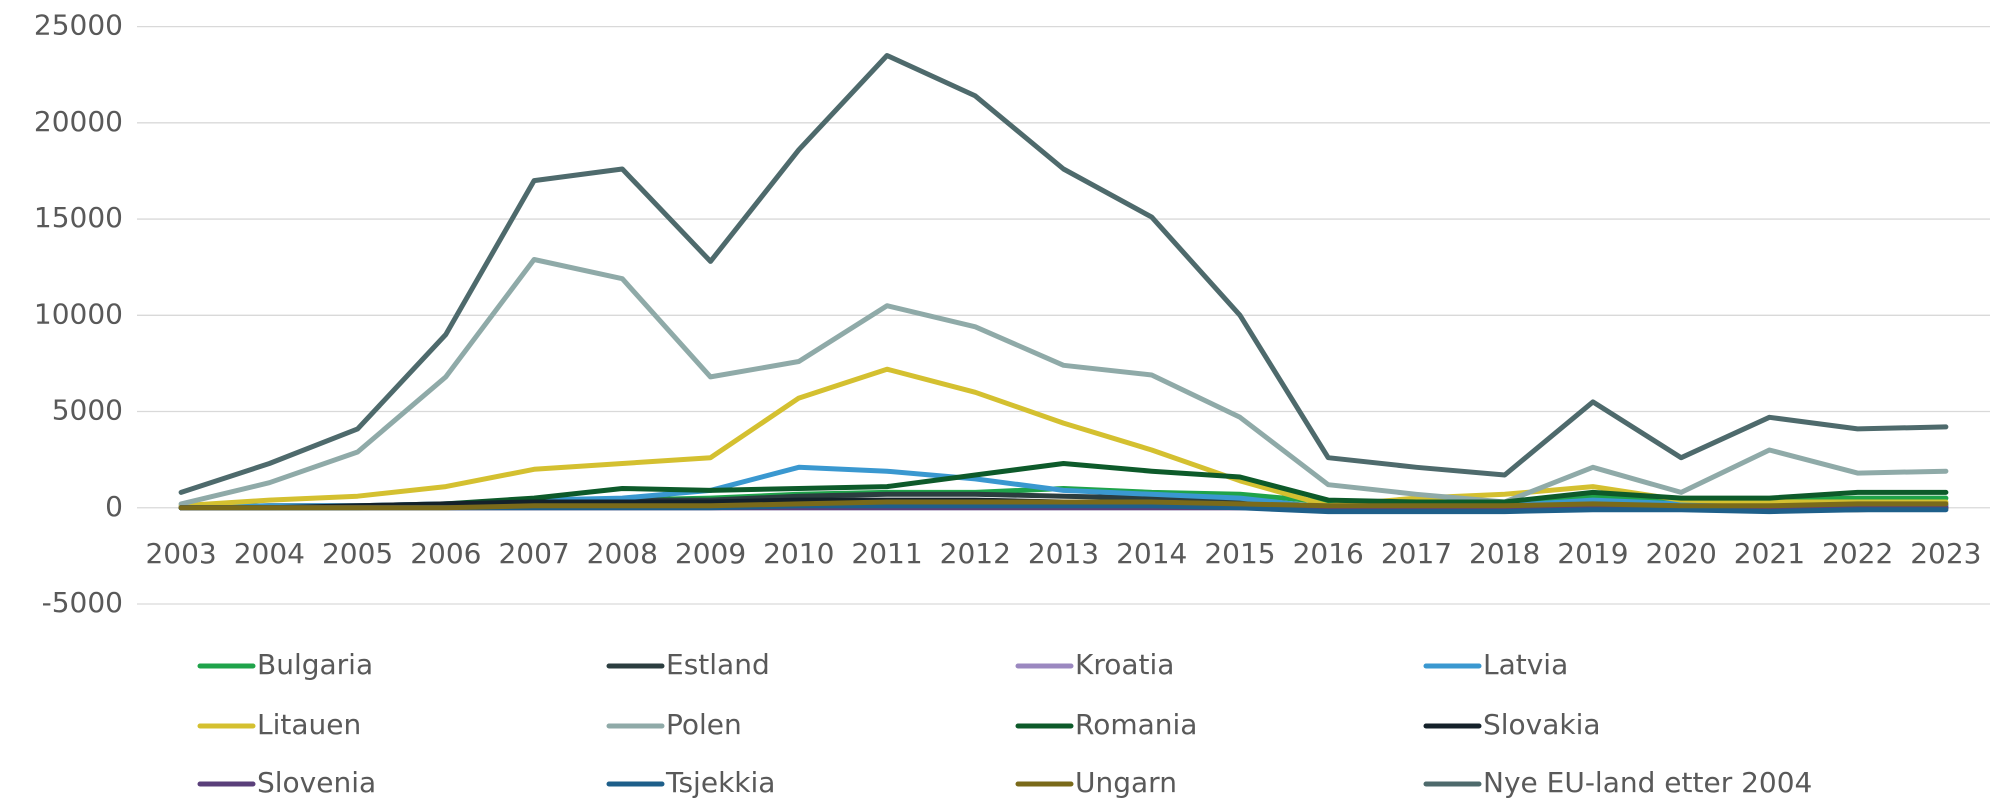  What do you see at coordinates (114, 506) in the screenshot?
I see `y-tick-label: 0` at bounding box center [114, 506].